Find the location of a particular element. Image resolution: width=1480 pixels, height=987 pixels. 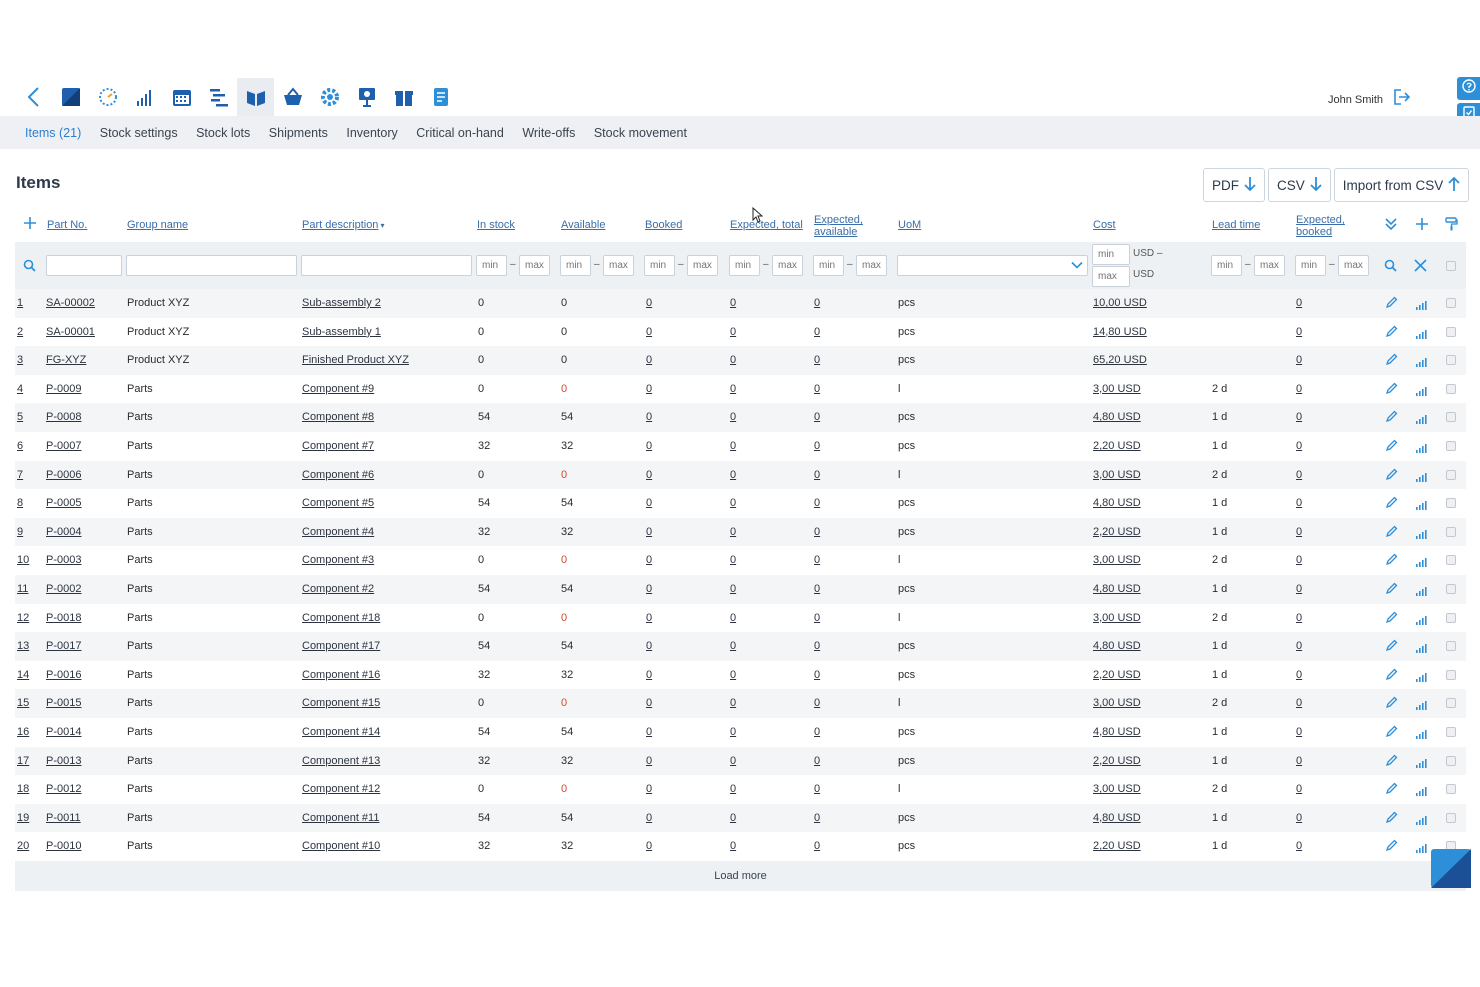

row-number: 12 is located at coordinates (23, 617).